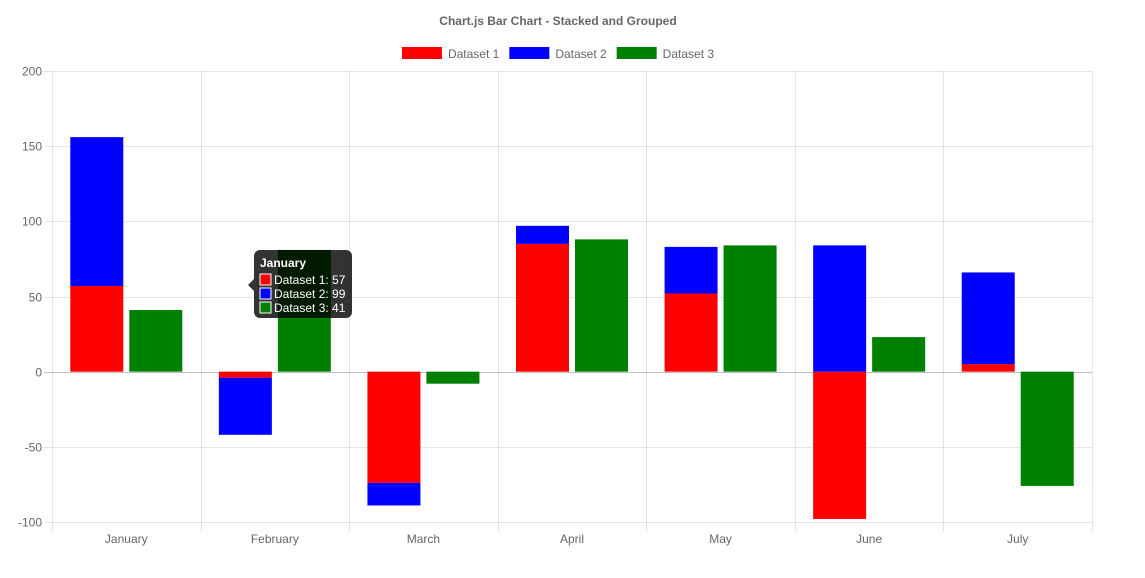 The width and height of the screenshot is (1145, 578). What do you see at coordinates (601, 305) in the screenshot?
I see `bar-dataset-3-april` at bounding box center [601, 305].